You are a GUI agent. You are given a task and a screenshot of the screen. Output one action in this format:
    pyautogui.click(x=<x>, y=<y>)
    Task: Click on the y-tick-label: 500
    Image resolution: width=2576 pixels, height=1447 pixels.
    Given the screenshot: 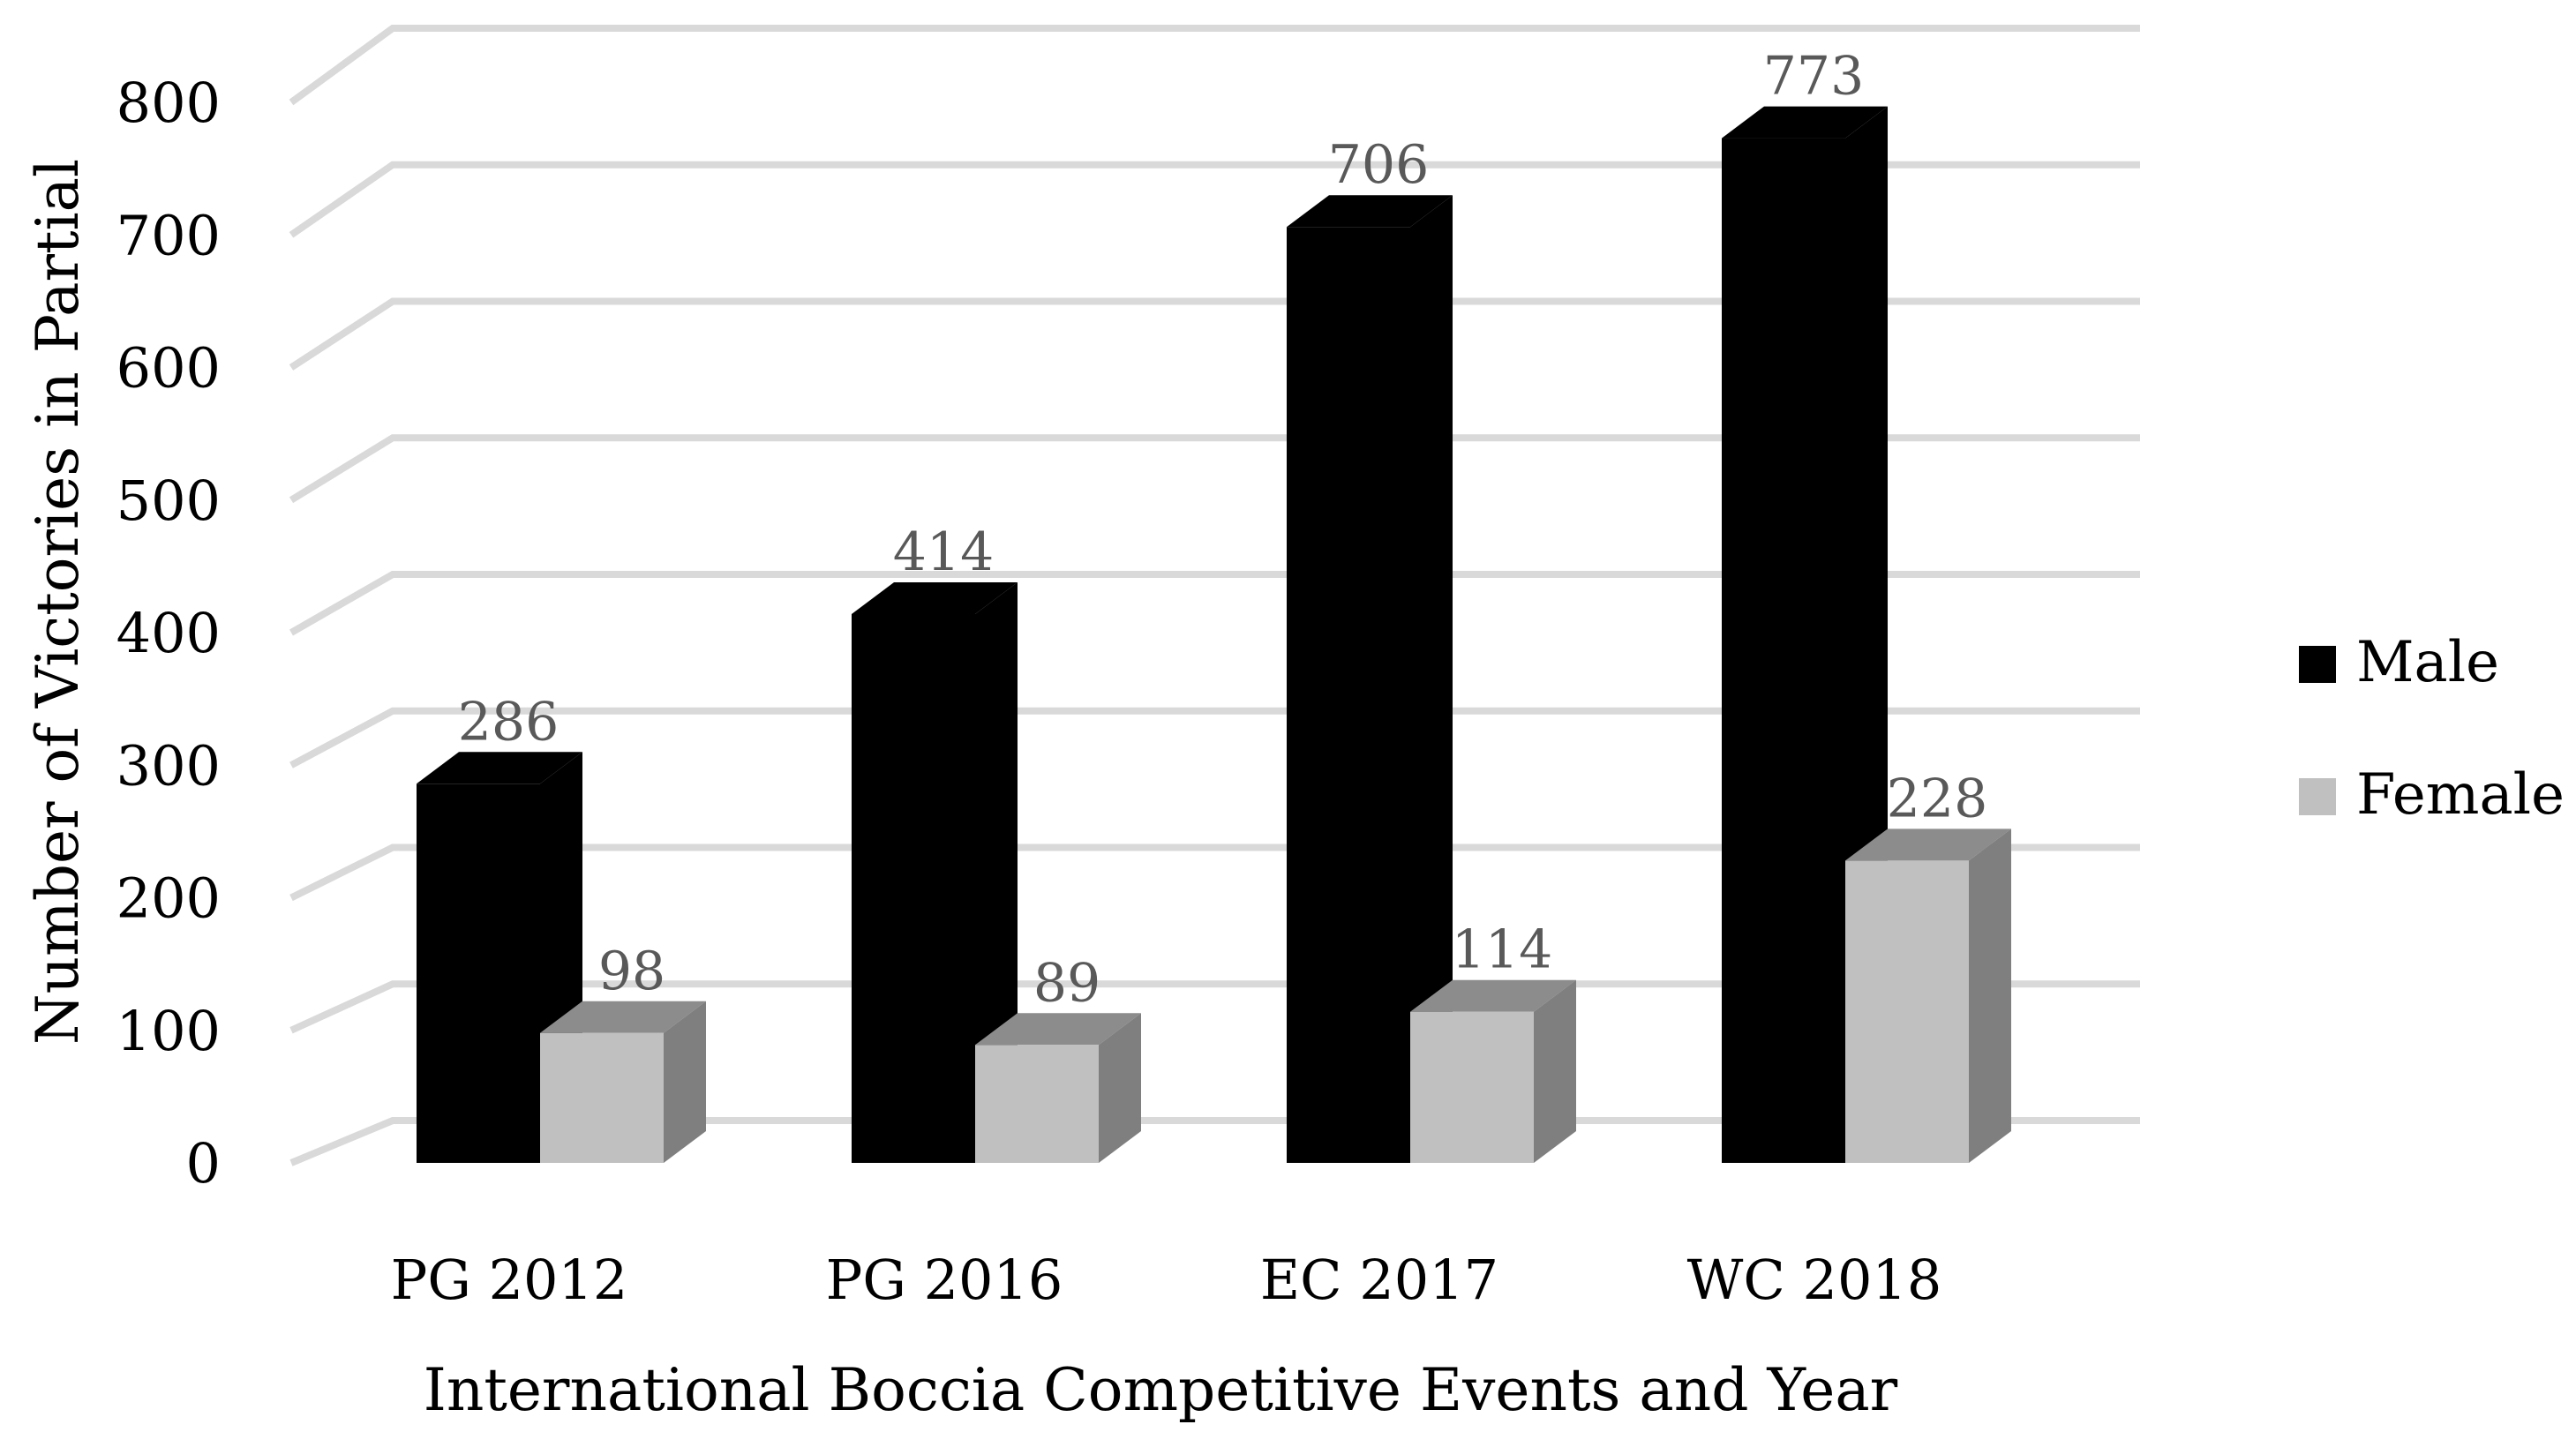 What is the action you would take?
    pyautogui.click(x=168, y=501)
    